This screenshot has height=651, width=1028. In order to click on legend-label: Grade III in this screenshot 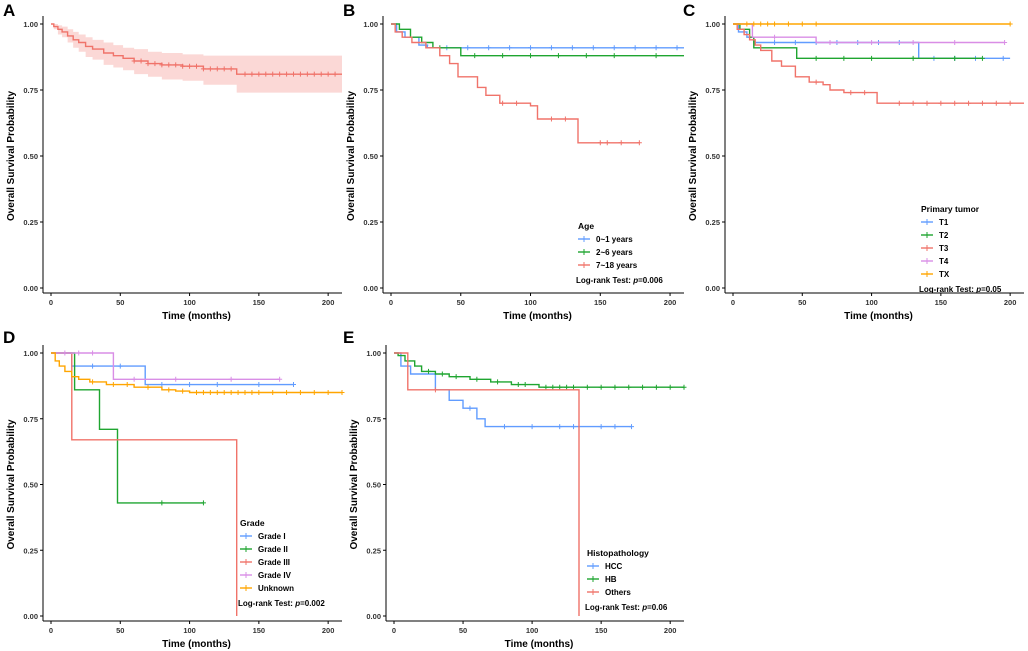, I will do `click(274, 562)`.